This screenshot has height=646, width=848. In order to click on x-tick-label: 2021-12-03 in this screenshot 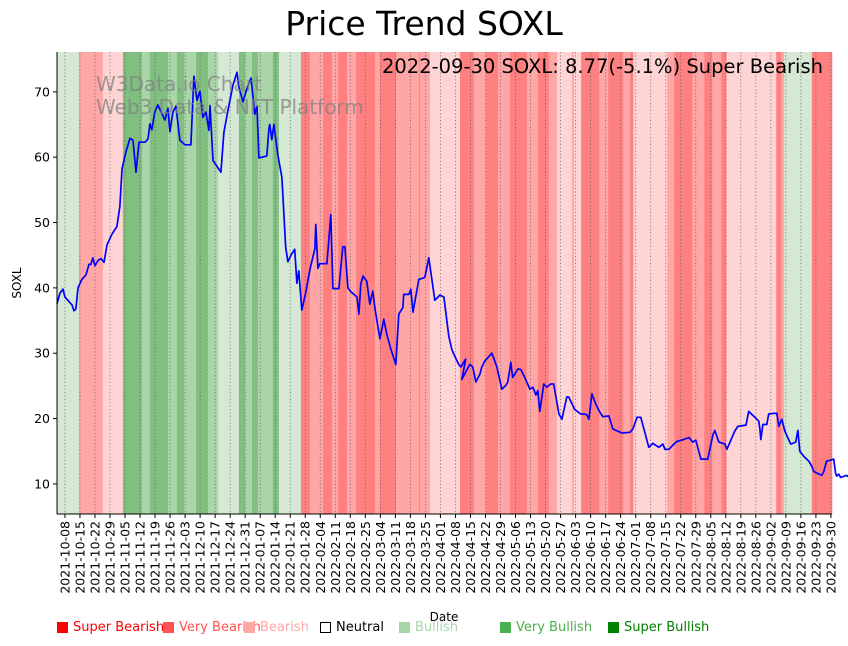, I will do `click(185, 557)`.